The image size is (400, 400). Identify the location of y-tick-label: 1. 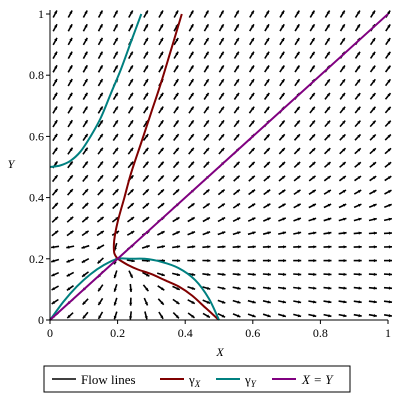
(41, 14).